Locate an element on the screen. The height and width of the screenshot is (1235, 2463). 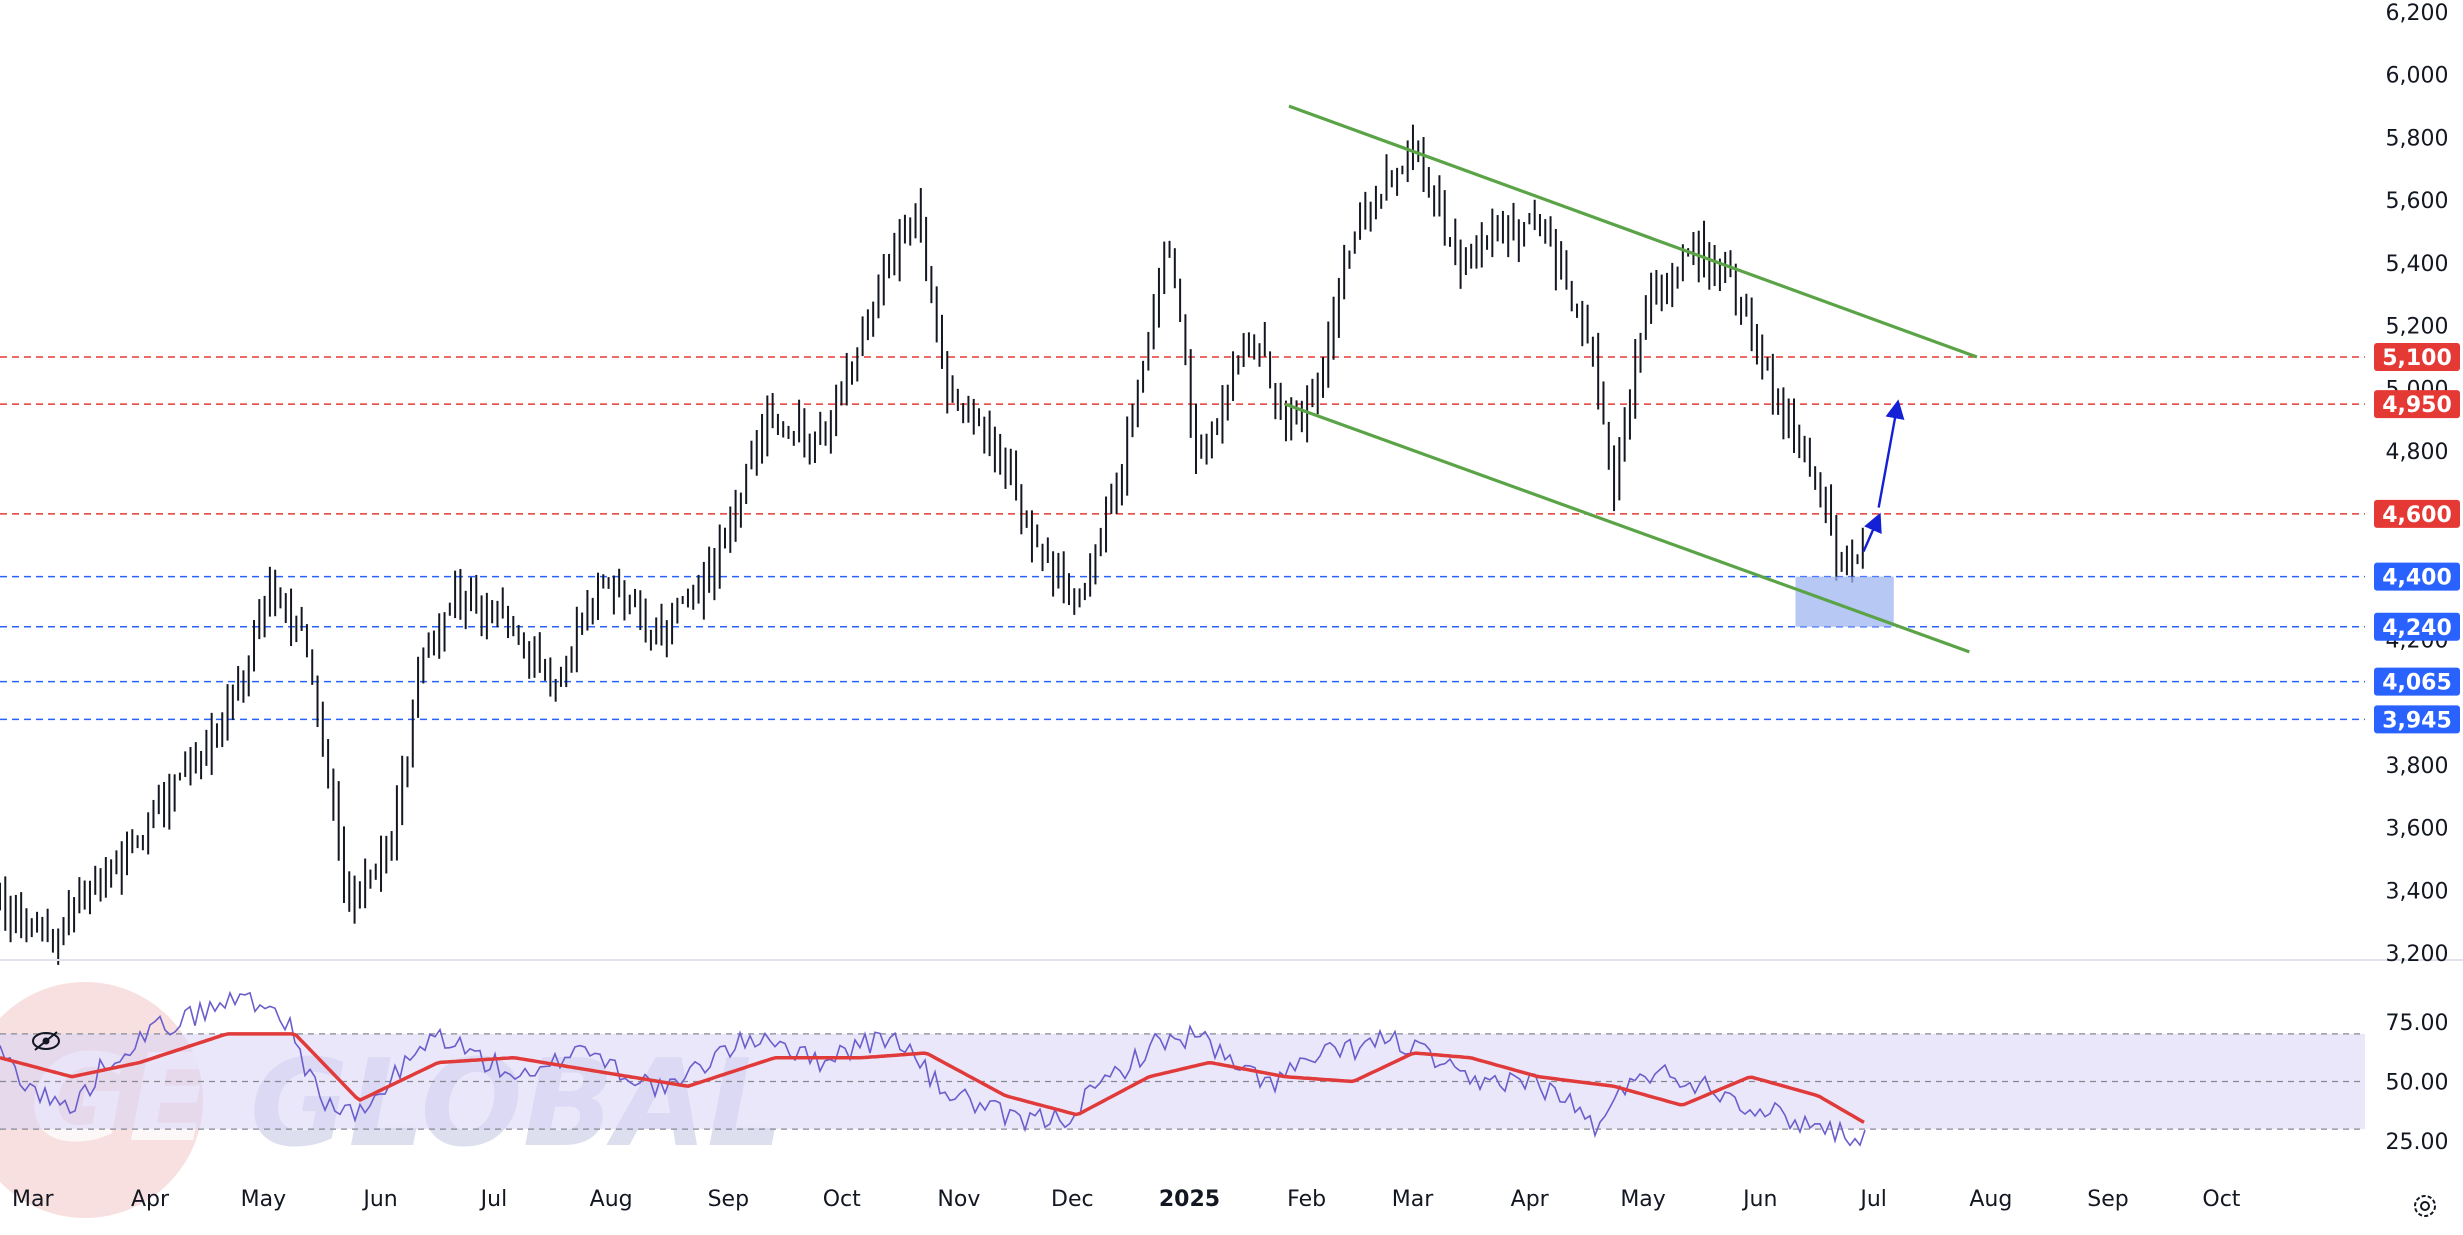
price-badges: 5,100 4,950 4,600 4,400 4,240 4,065 3,945 is located at coordinates (2417, 538).